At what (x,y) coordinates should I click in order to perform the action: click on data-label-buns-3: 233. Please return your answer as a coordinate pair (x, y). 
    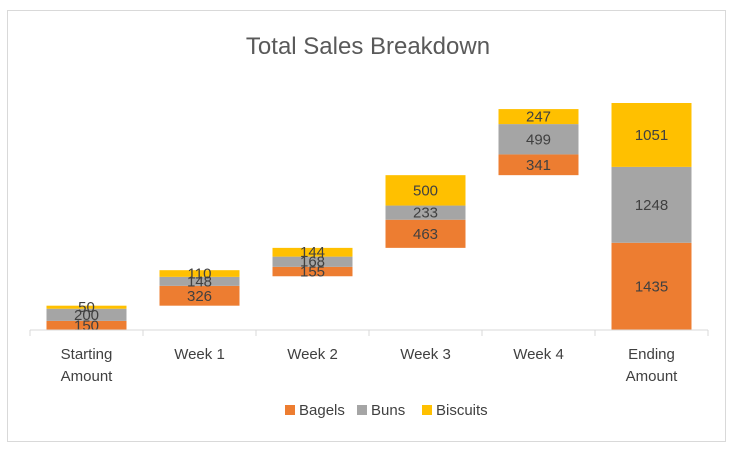
    Looking at the image, I should click on (425, 213).